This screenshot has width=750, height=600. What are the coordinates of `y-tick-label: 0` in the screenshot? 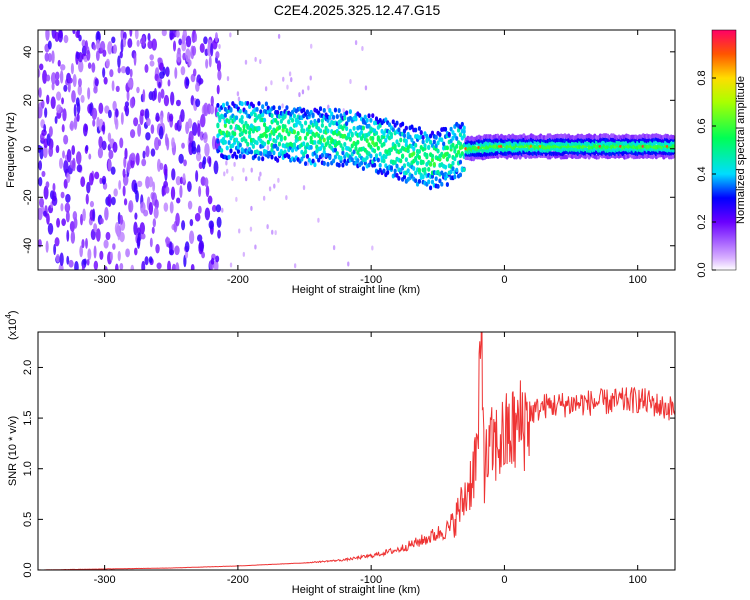 It's located at (28, 149).